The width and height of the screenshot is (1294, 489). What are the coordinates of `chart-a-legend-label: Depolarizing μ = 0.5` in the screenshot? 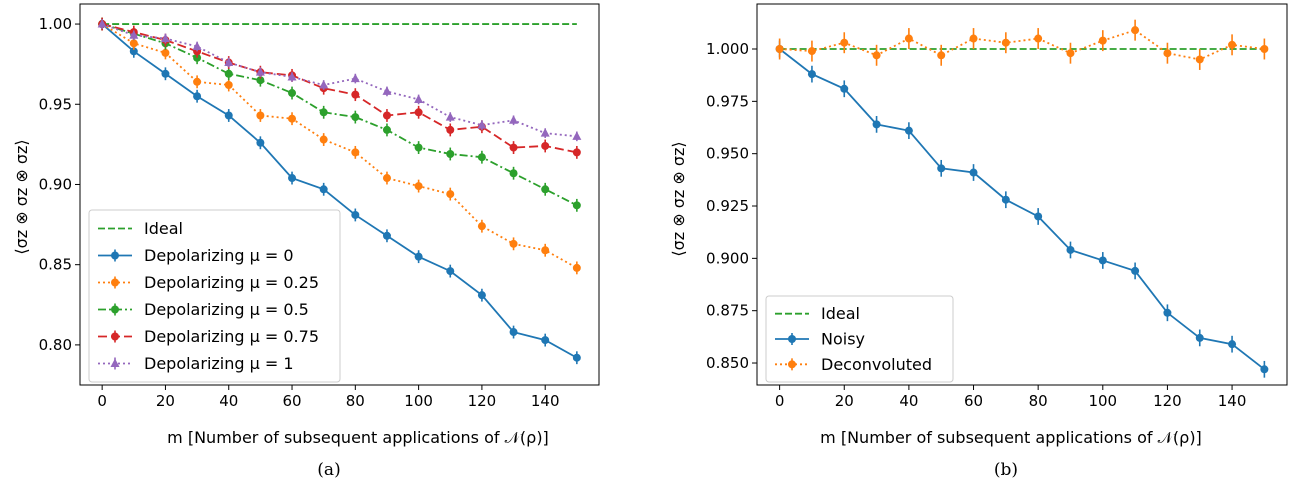 It's located at (226, 309).